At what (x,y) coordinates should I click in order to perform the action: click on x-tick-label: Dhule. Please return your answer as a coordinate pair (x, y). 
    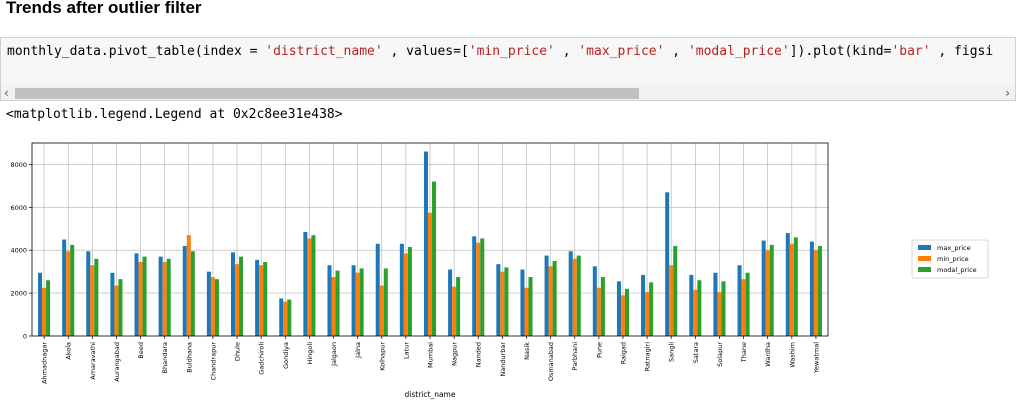
    Looking at the image, I should click on (238, 351).